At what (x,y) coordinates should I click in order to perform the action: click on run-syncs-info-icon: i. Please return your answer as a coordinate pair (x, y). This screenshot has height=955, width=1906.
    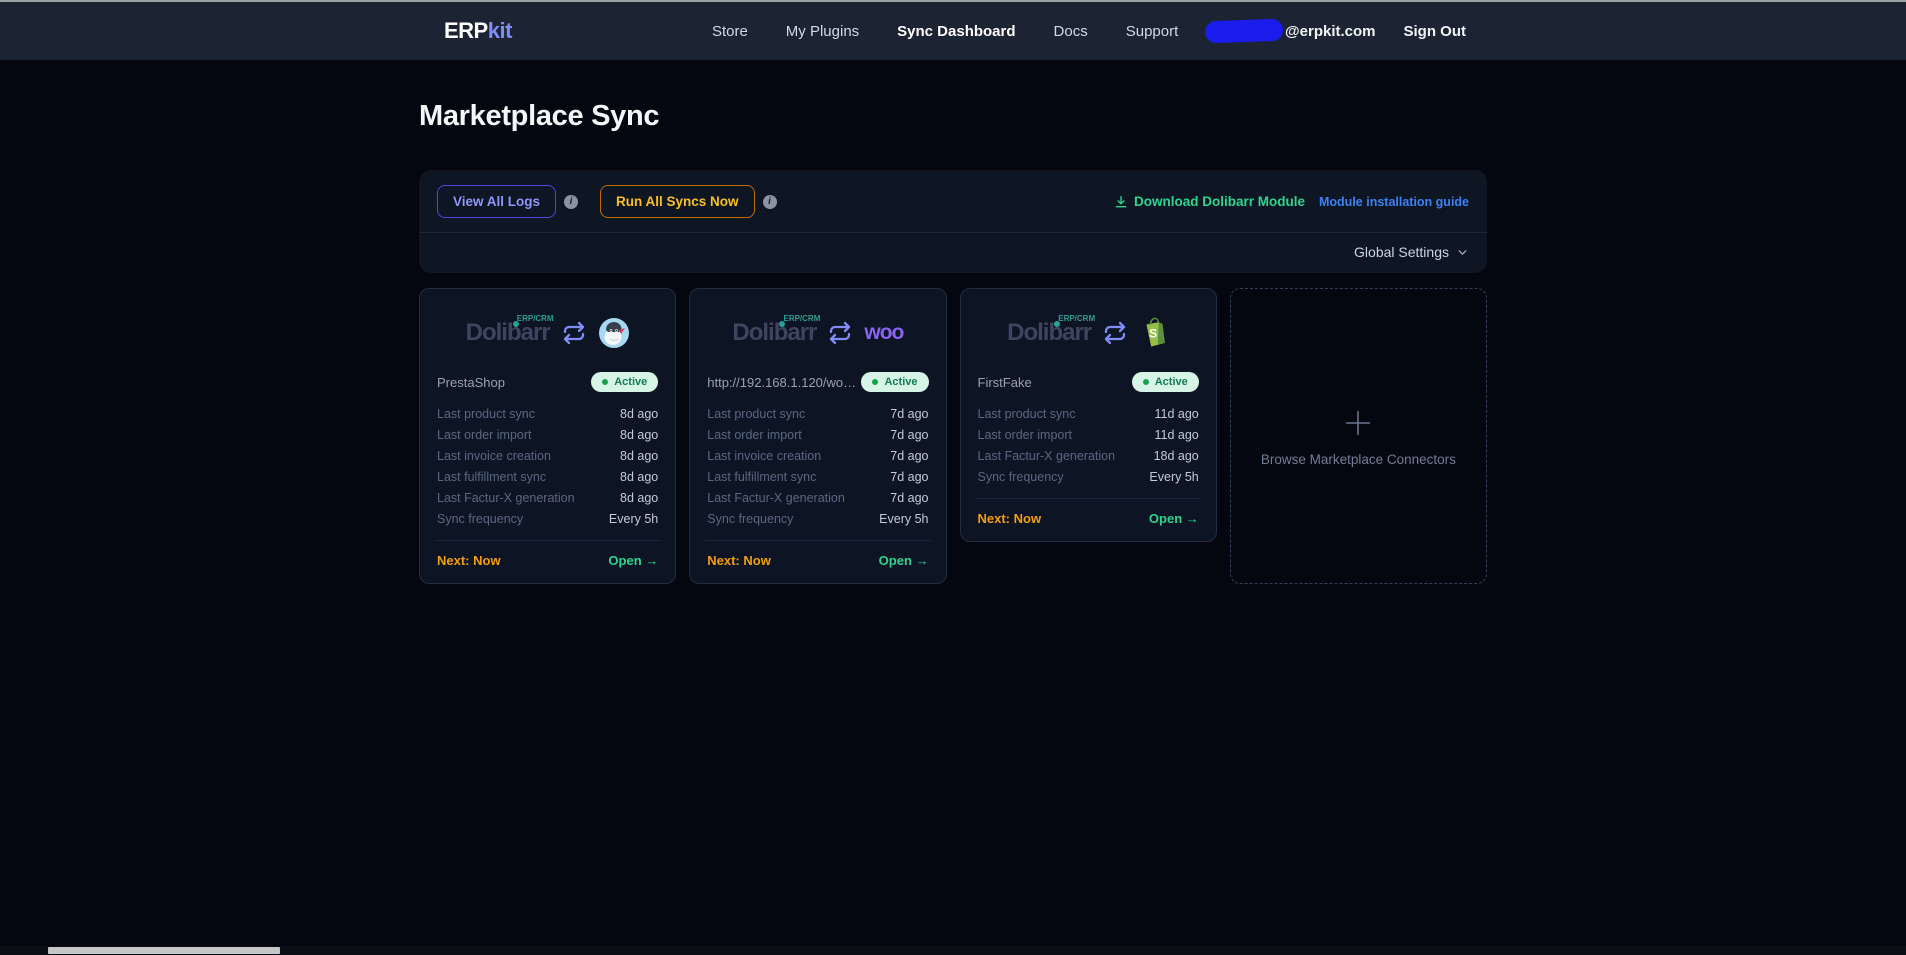
    Looking at the image, I should click on (769, 201).